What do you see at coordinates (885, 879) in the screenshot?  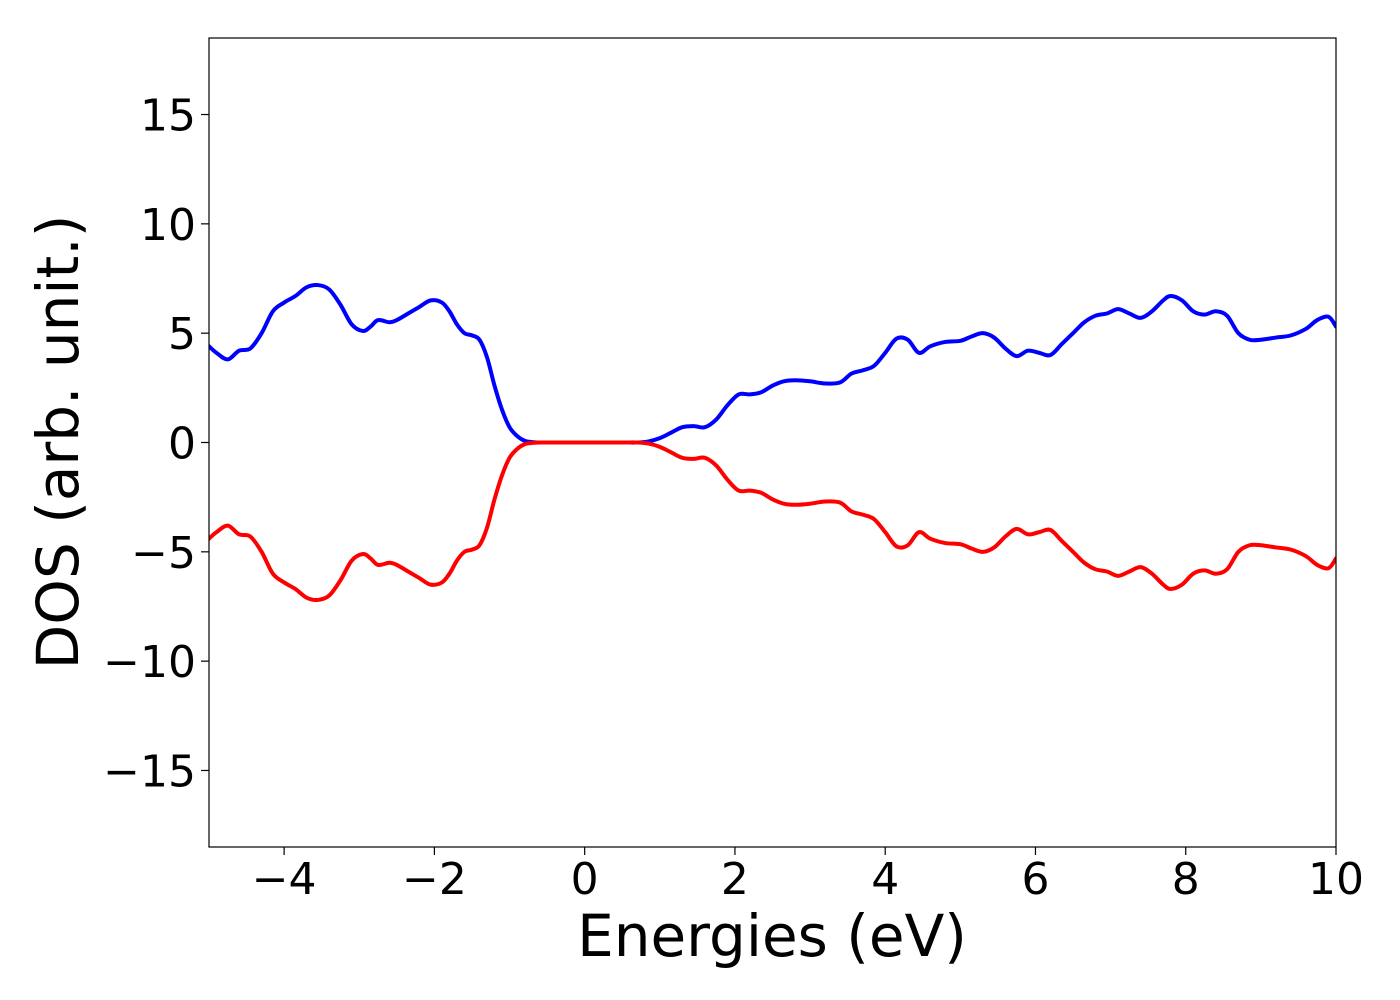 I see `x-tick-label: 4` at bounding box center [885, 879].